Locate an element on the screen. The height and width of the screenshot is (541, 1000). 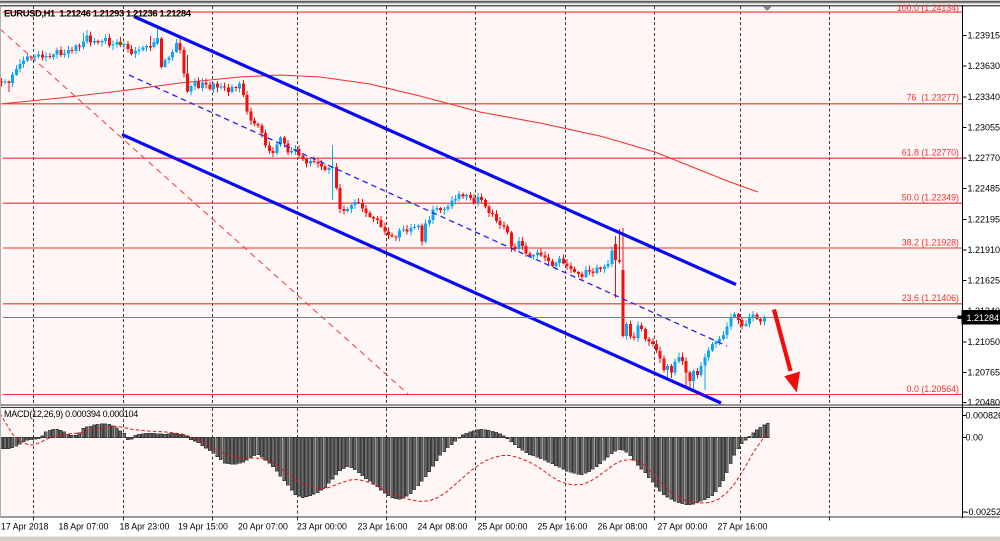
svg-text: 1.21050 is located at coordinates (984, 342).